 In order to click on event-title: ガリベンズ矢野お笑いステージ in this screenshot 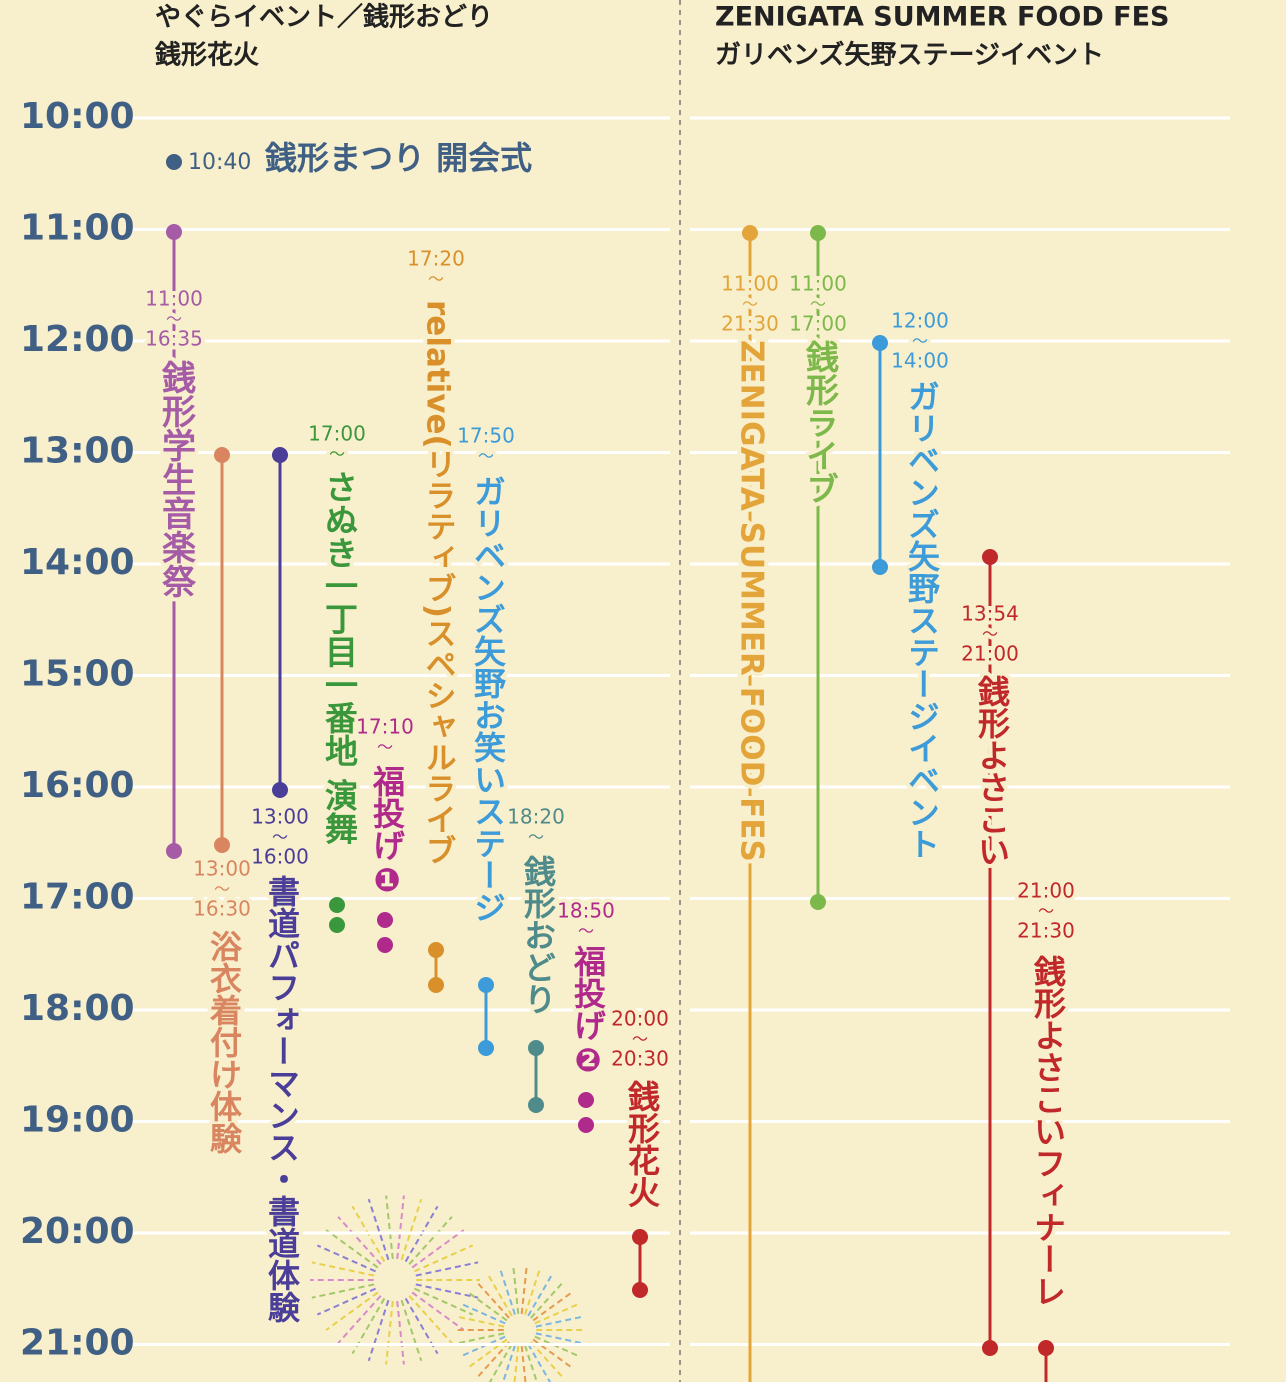, I will do `click(488, 699)`.